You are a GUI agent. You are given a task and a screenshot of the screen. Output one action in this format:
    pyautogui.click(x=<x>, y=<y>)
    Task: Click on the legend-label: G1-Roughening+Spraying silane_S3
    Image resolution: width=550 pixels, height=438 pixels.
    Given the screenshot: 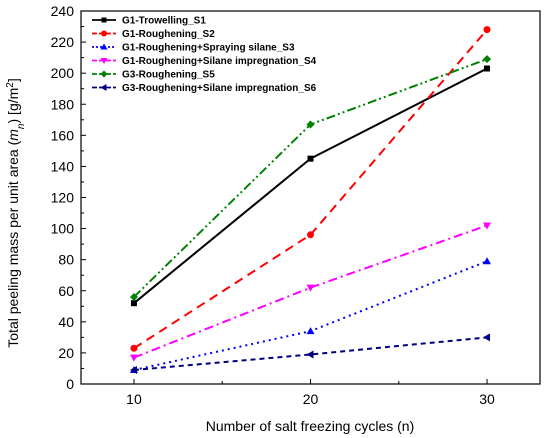 What is the action you would take?
    pyautogui.click(x=208, y=48)
    